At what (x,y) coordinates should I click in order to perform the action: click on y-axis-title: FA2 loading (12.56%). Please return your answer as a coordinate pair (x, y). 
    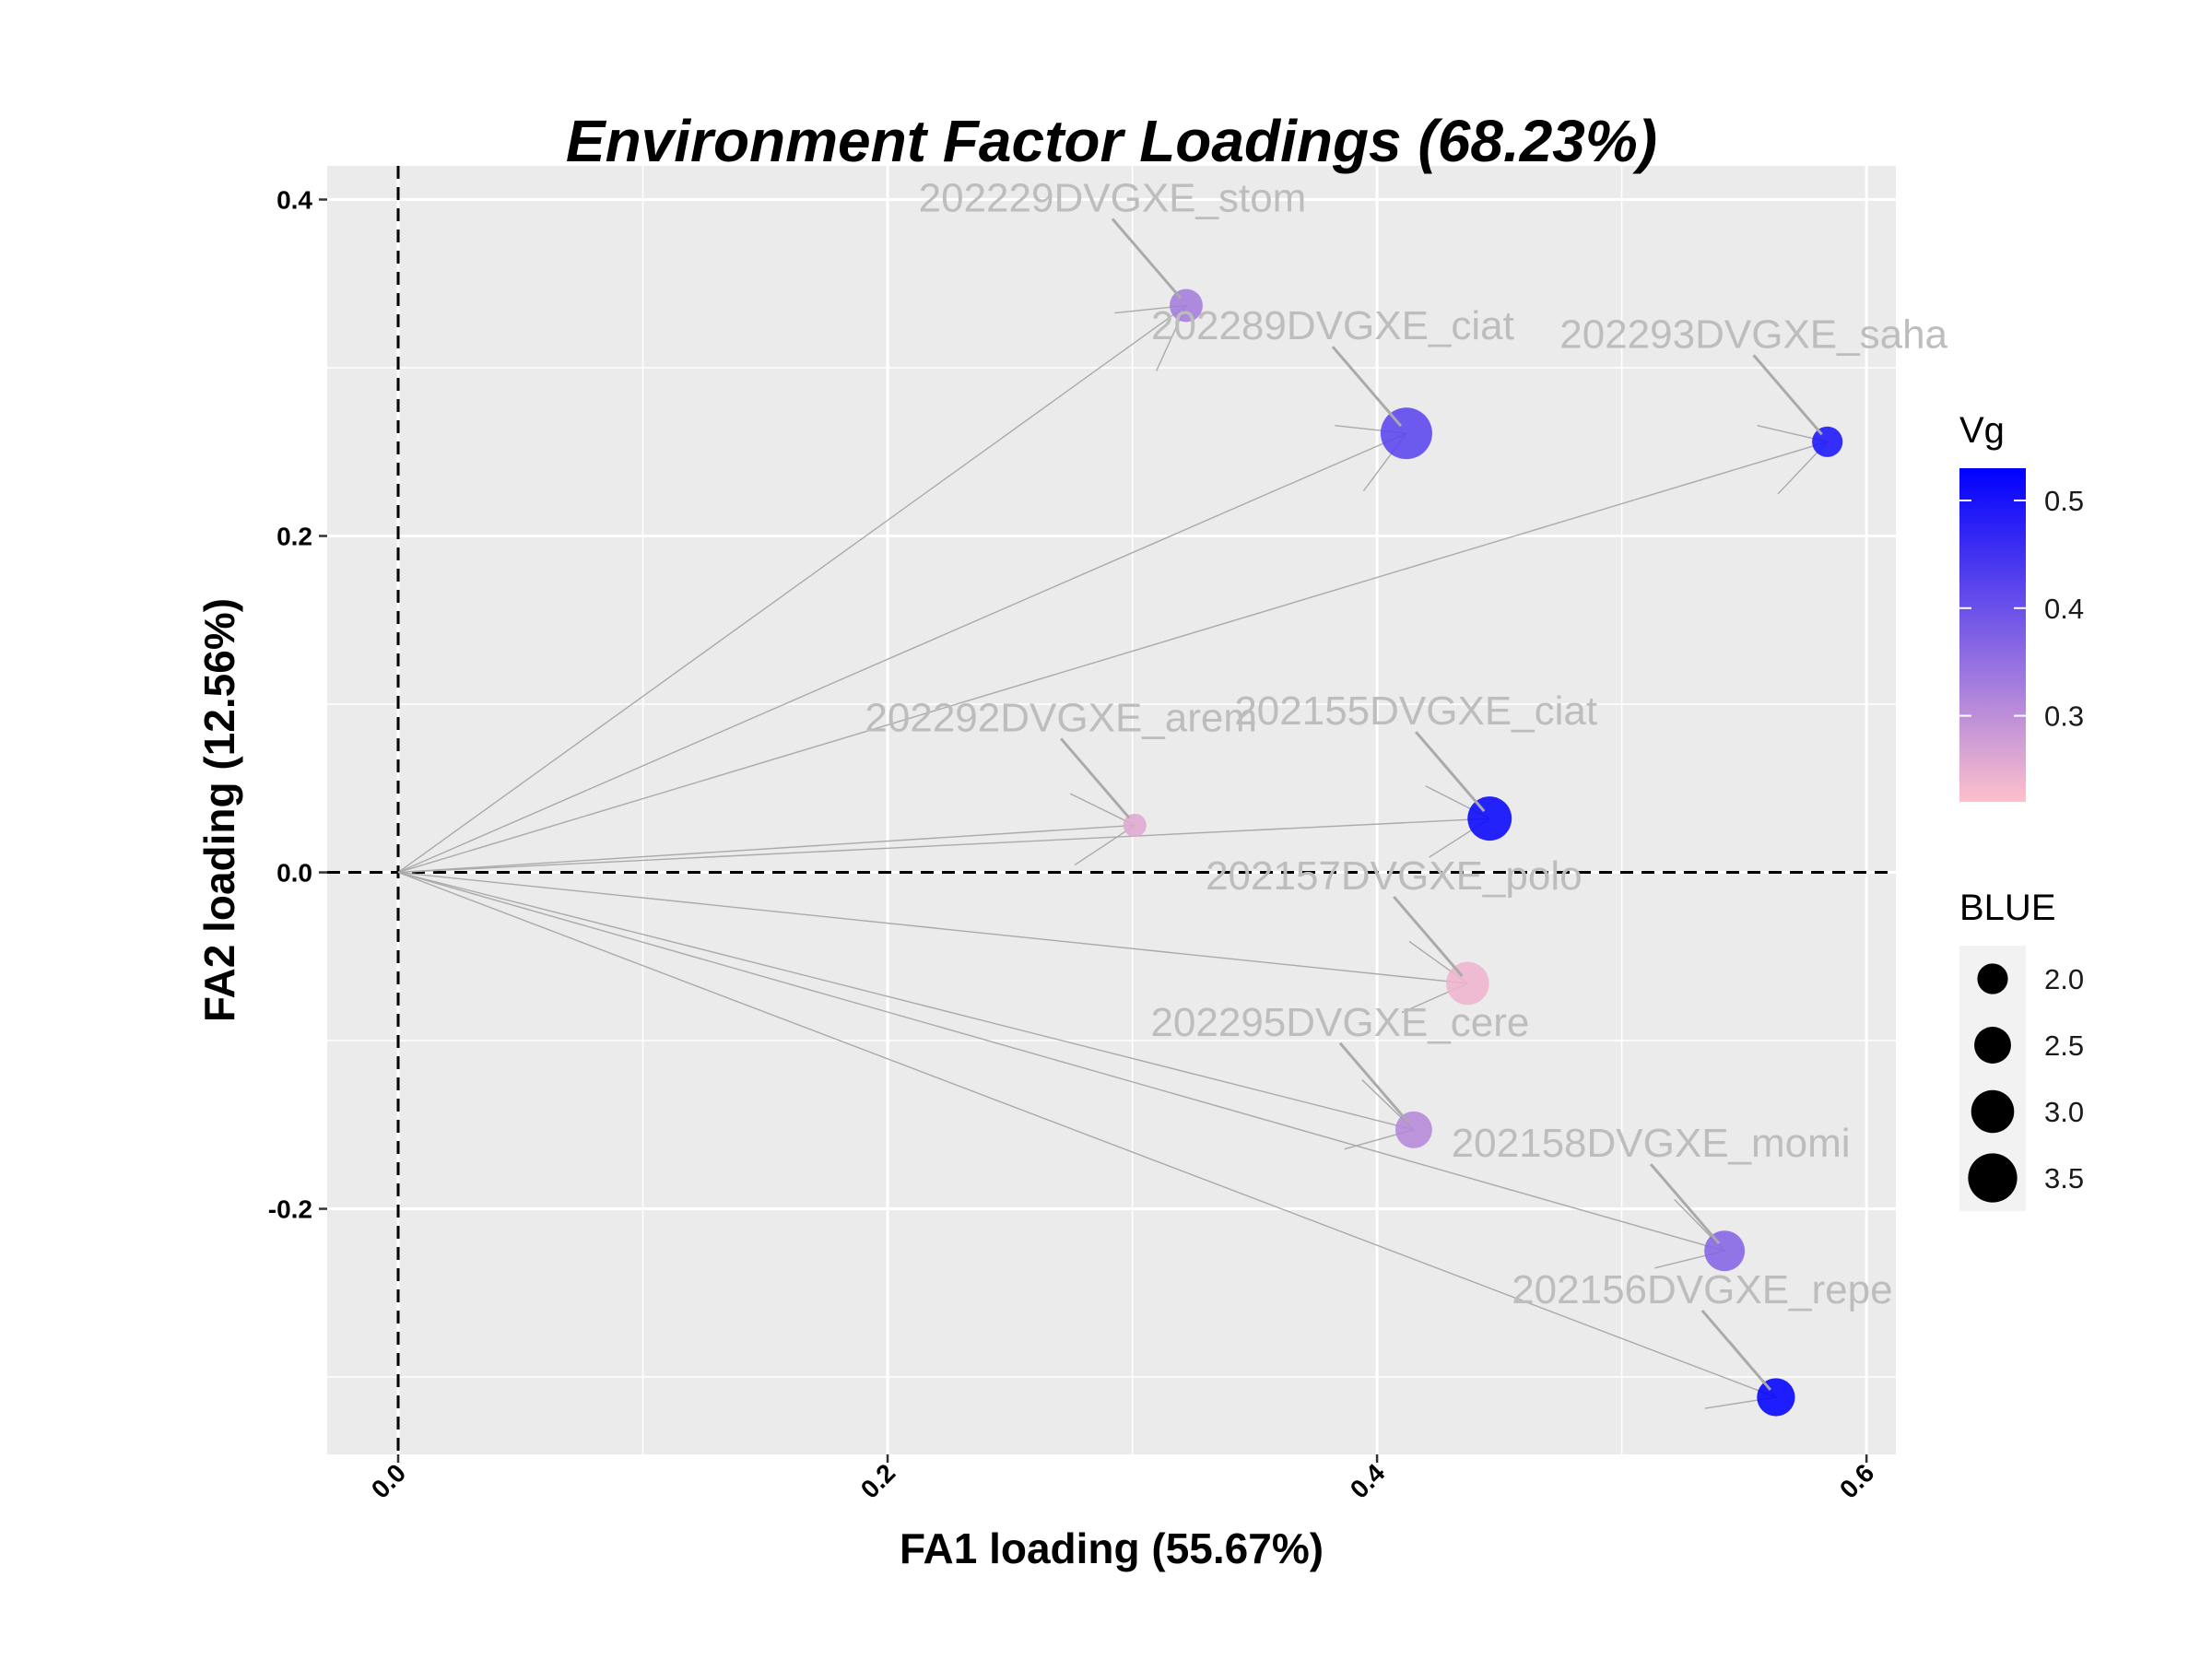
    Looking at the image, I should click on (219, 810).